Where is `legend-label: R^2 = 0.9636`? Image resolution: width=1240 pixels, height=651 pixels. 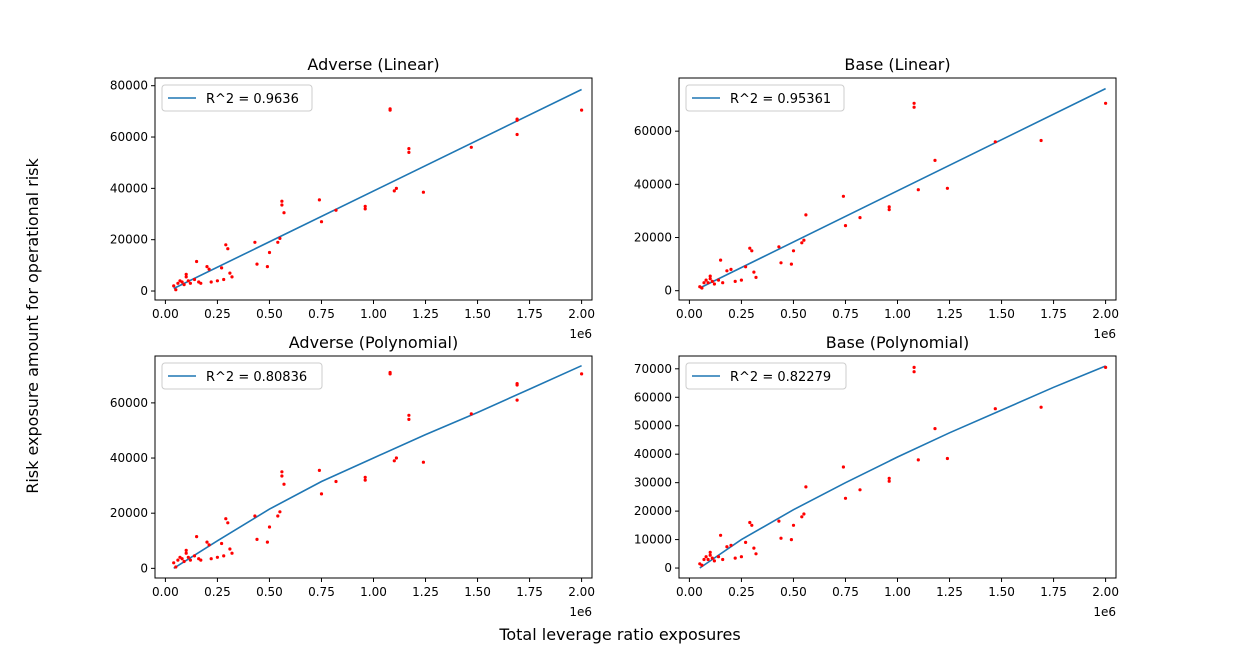
legend-label: R^2 = 0.9636 is located at coordinates (252, 99).